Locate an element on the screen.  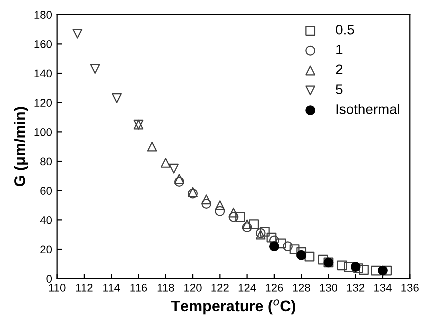
y-tick-label: 40 is located at coordinates (46, 220).